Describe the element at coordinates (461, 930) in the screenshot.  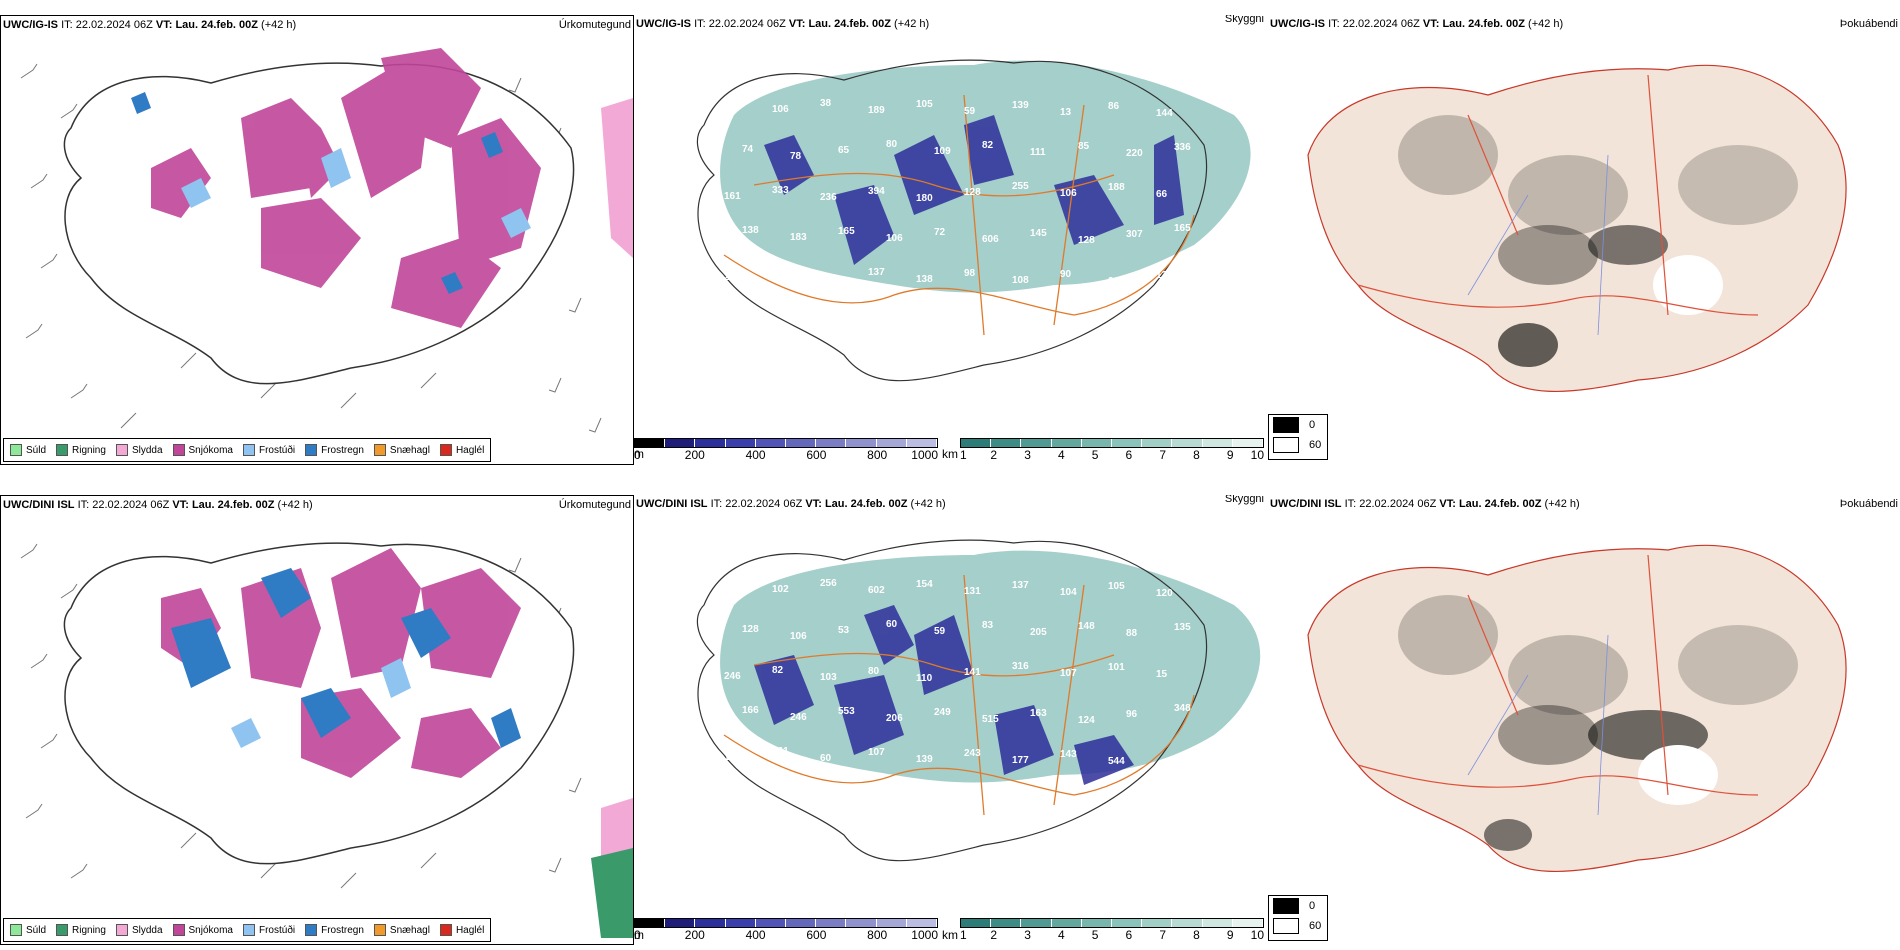
I see `legend-item-hail: Haglél` at that location.